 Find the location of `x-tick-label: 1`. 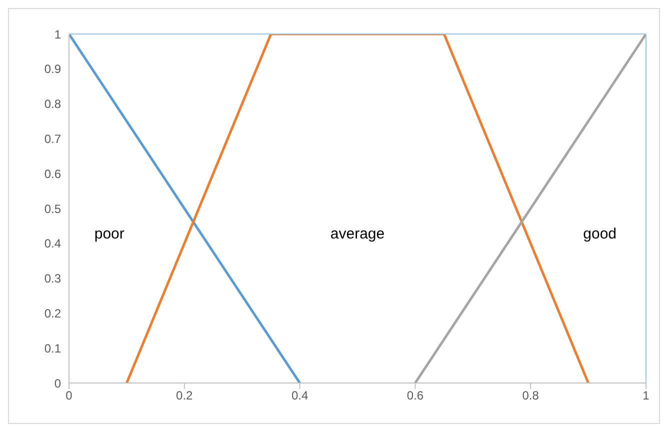

x-tick-label: 1 is located at coordinates (646, 395).